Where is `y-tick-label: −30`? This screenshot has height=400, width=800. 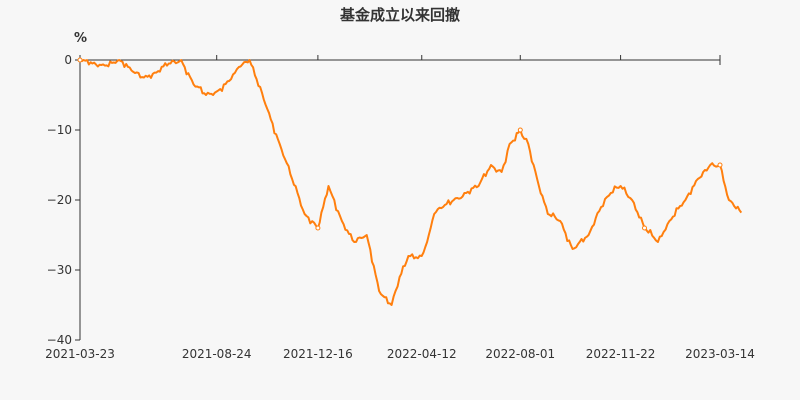 y-tick-label: −30 is located at coordinates (59, 270).